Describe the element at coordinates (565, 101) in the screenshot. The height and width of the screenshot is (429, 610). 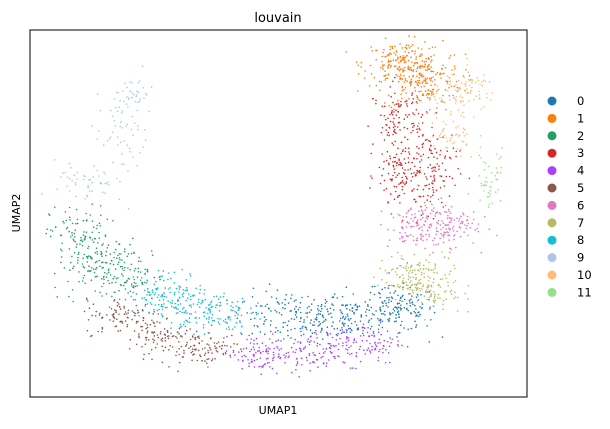
I see `legend-item-0: 0` at that location.